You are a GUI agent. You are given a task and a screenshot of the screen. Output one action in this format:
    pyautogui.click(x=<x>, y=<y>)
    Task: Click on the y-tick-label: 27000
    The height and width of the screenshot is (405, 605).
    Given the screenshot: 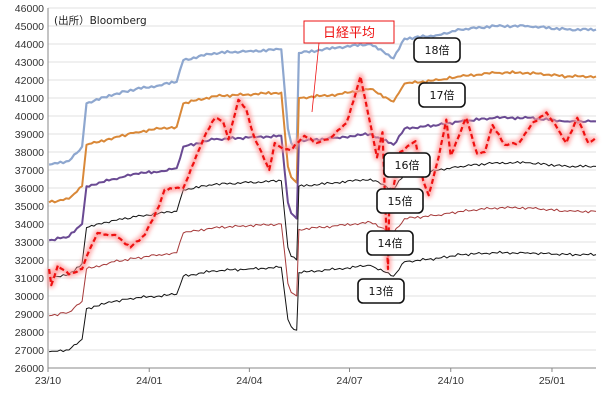 What is the action you would take?
    pyautogui.click(x=29, y=351)
    